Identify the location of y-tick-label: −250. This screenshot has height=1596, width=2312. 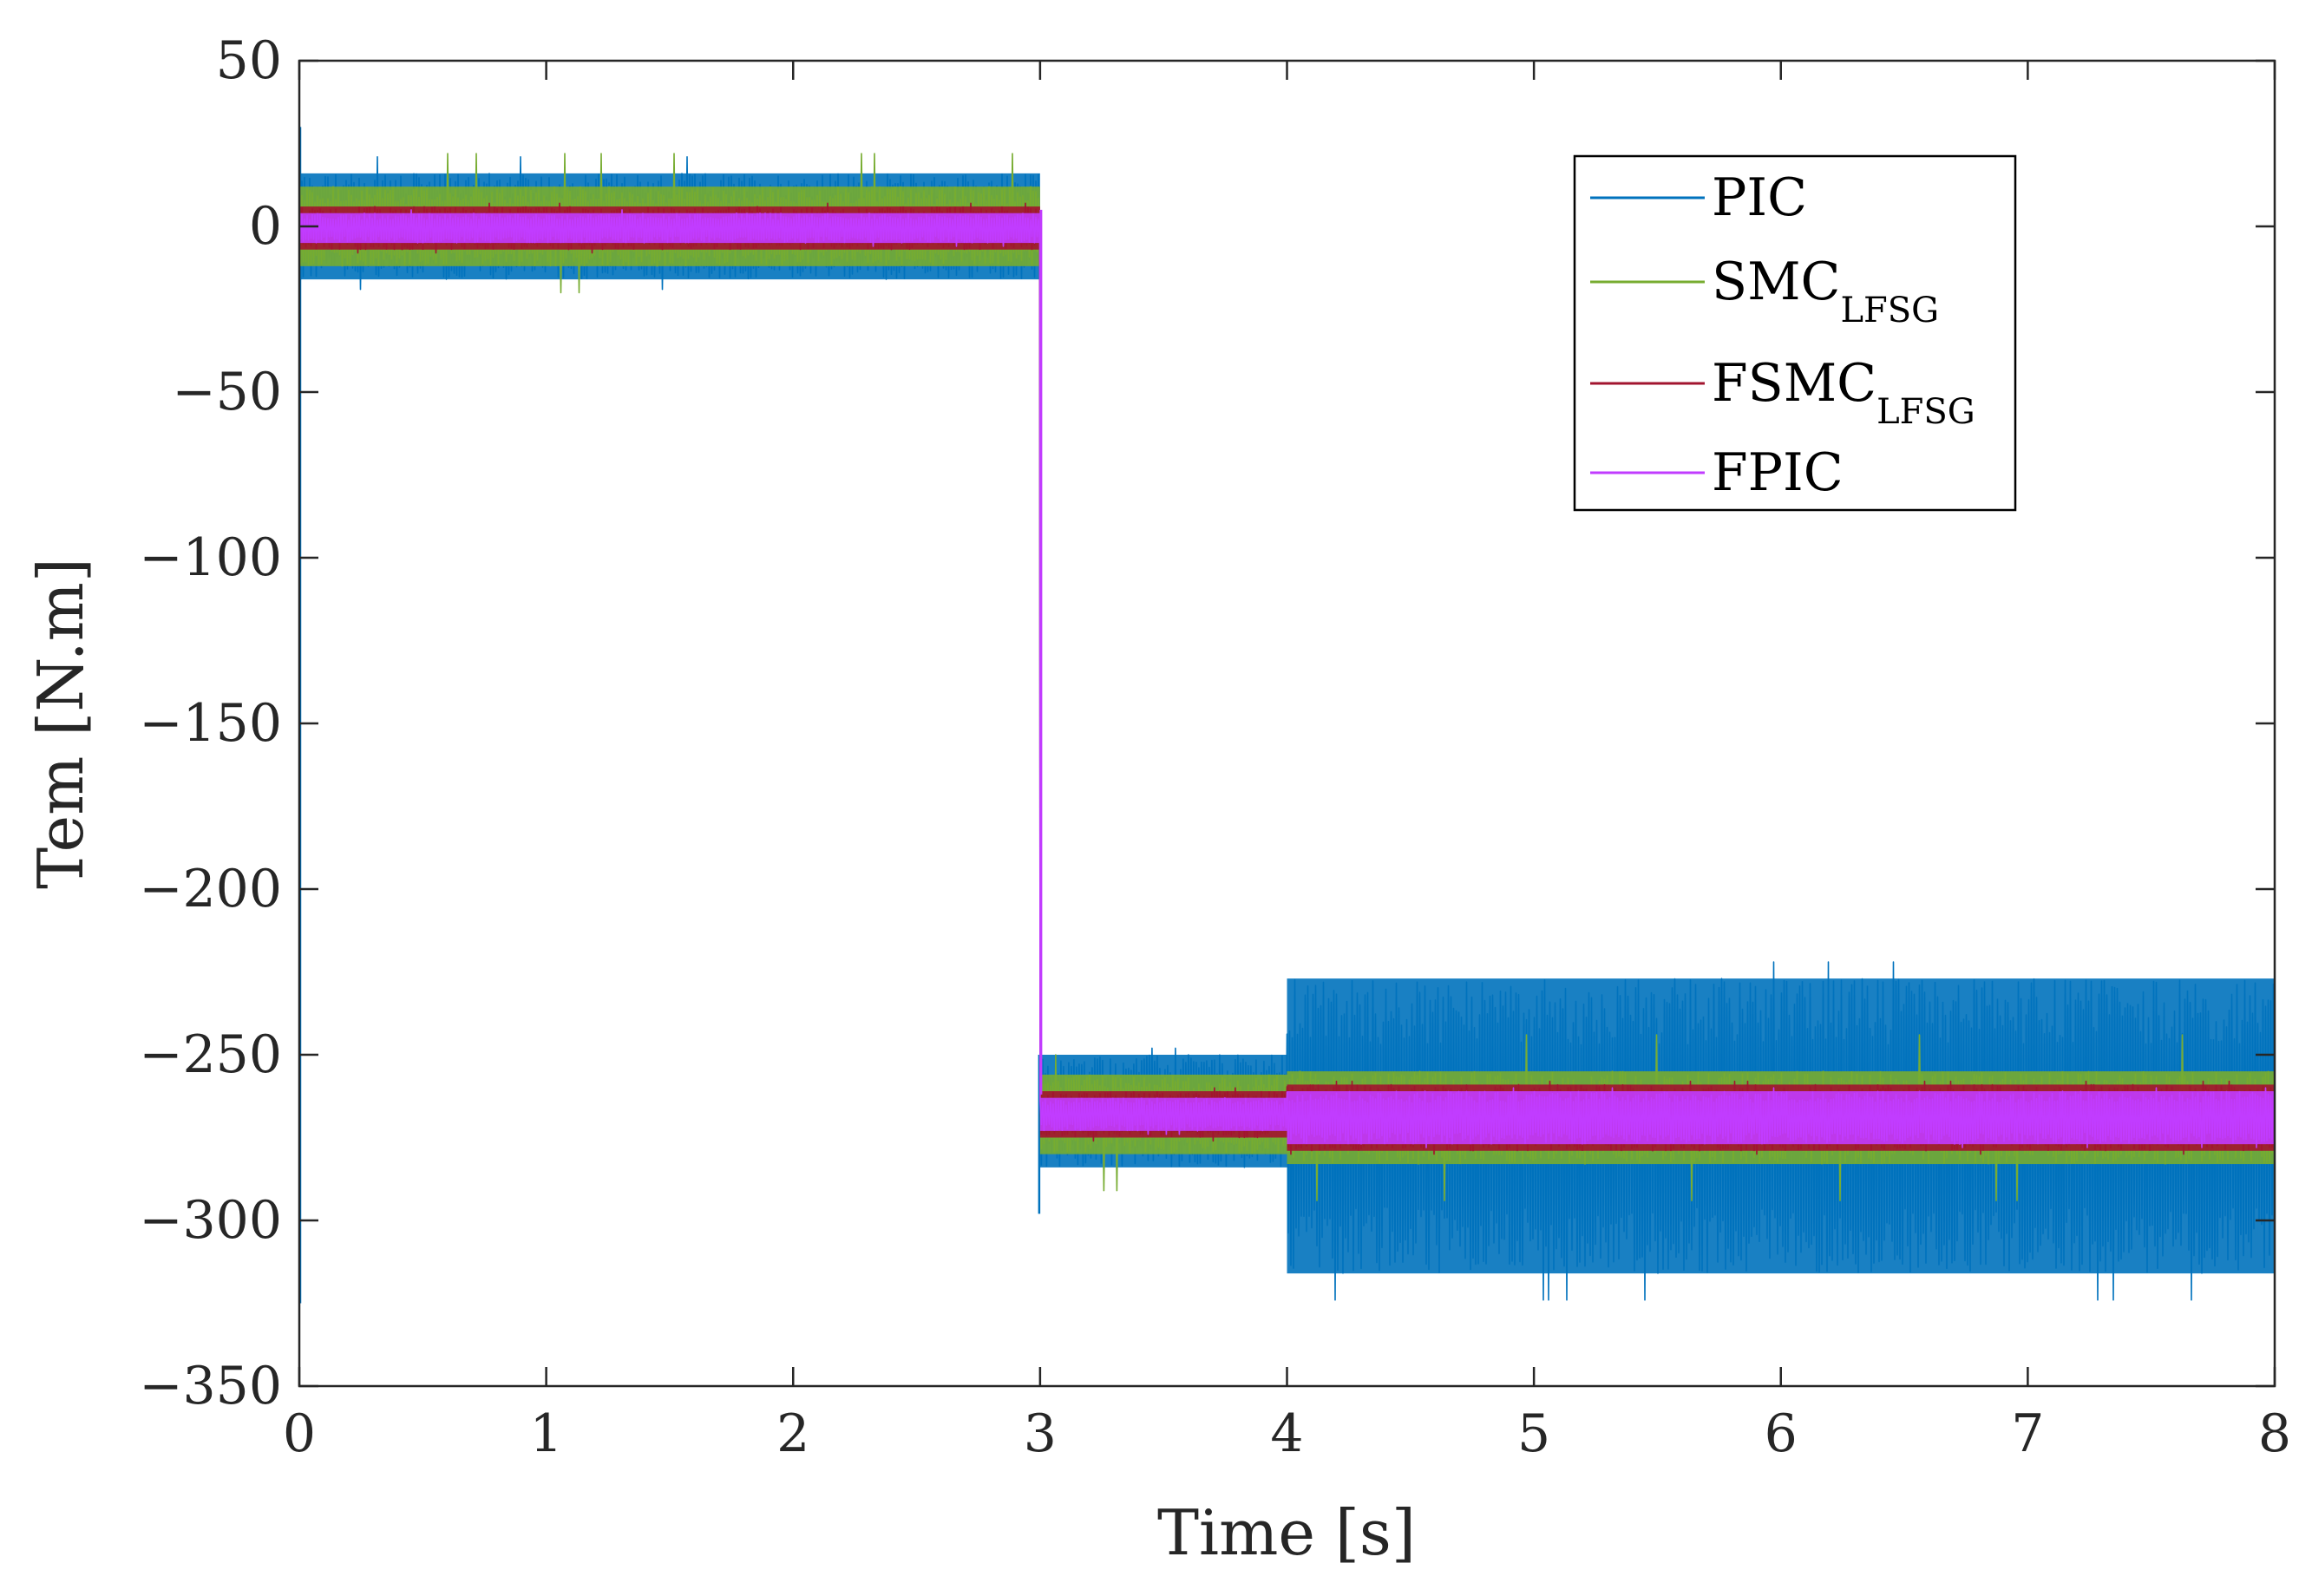
(210, 1054).